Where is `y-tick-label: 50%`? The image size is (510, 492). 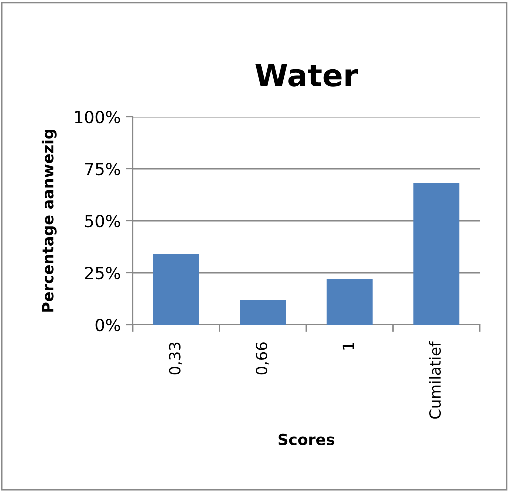
y-tick-label: 50% is located at coordinates (102, 221).